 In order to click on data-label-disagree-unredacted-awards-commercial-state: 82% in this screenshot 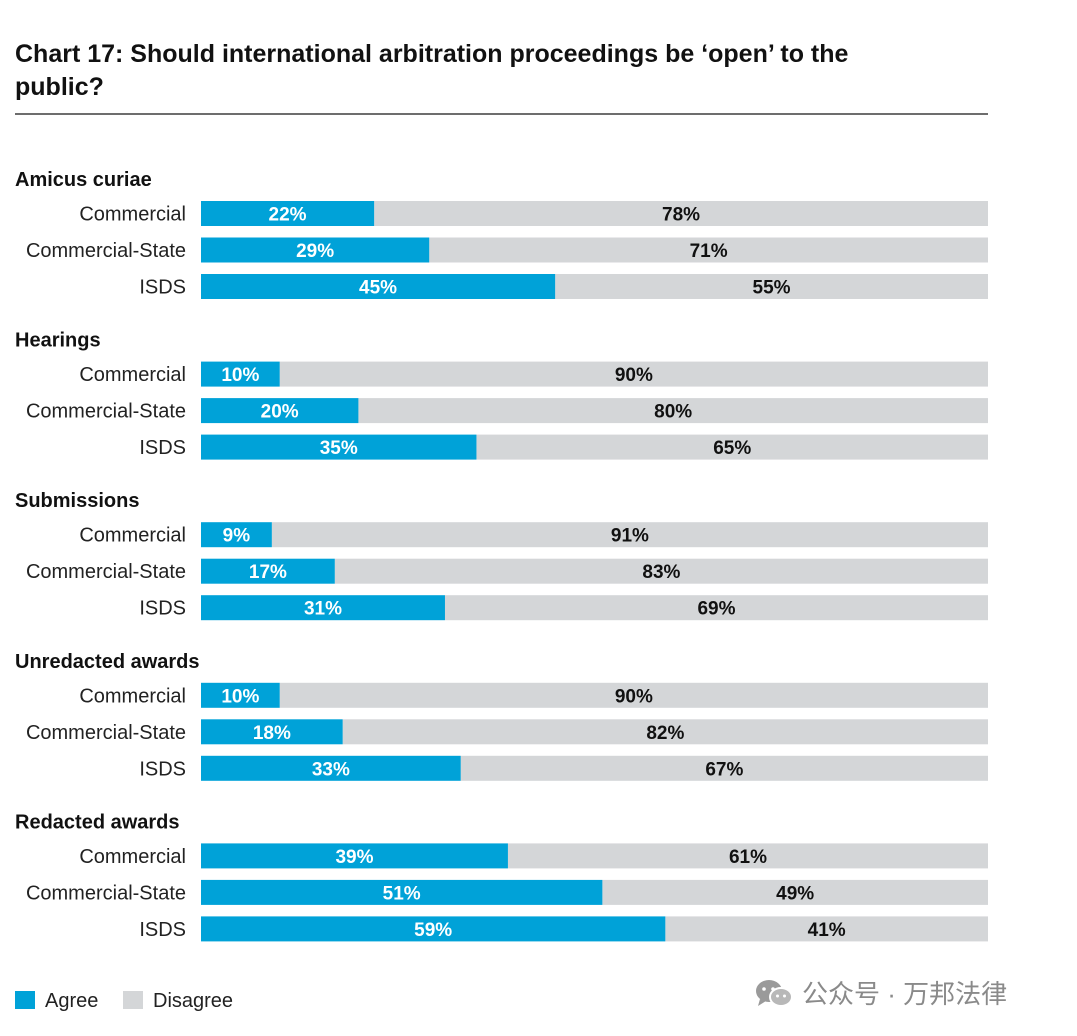, I will do `click(665, 733)`.